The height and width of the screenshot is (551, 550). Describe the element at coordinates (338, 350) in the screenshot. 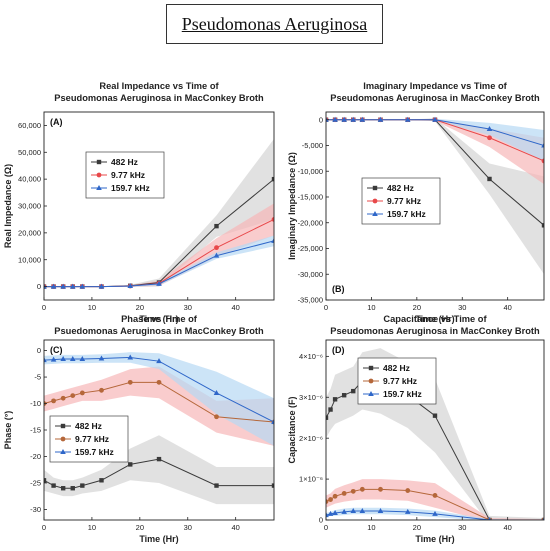

I see `panel-label: (D)` at that location.